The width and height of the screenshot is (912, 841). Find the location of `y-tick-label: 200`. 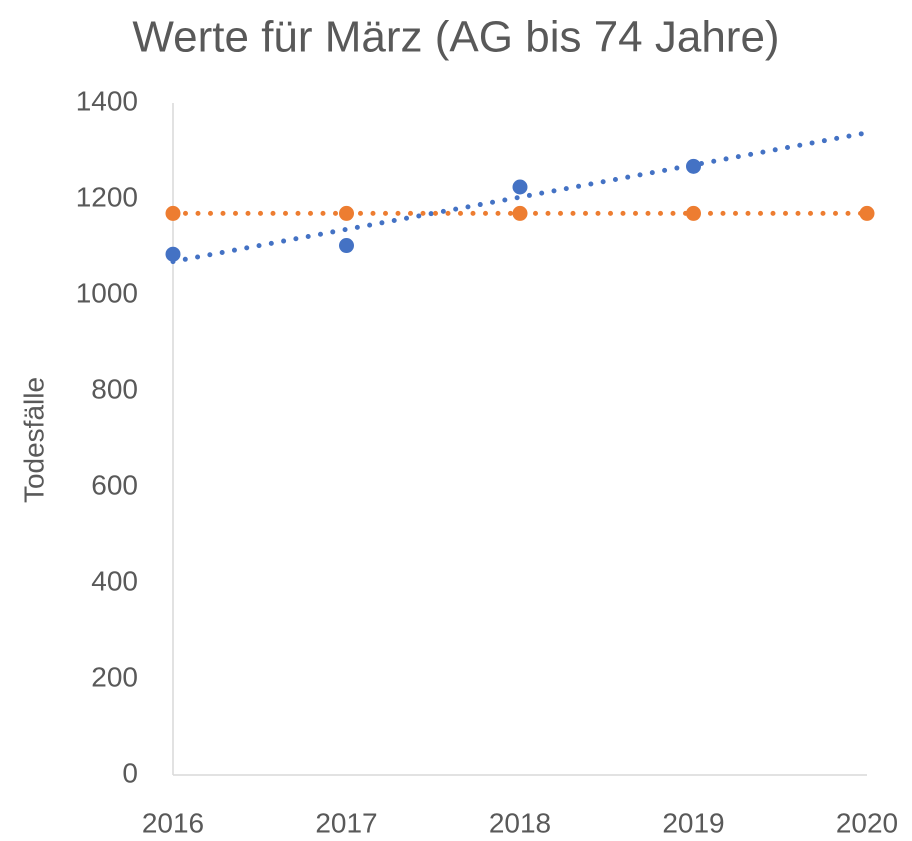

y-tick-label: 200 is located at coordinates (114, 676).